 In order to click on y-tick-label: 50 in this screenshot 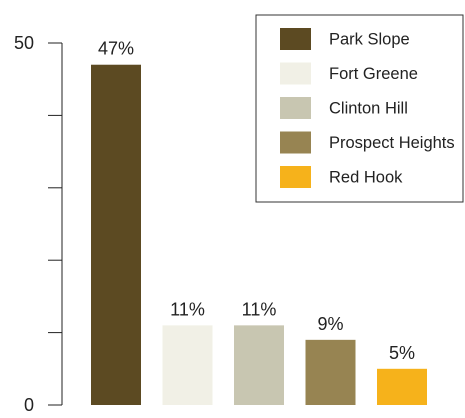, I will do `click(24, 43)`.